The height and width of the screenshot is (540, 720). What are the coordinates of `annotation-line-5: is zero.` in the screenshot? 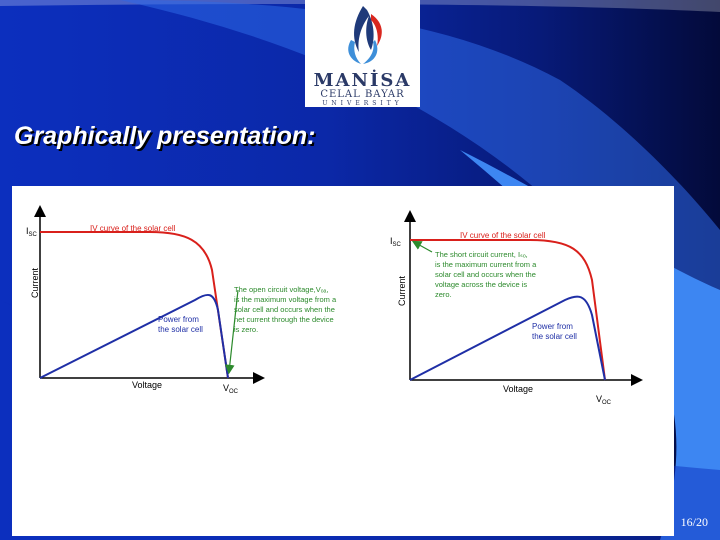 It's located at (246, 329).